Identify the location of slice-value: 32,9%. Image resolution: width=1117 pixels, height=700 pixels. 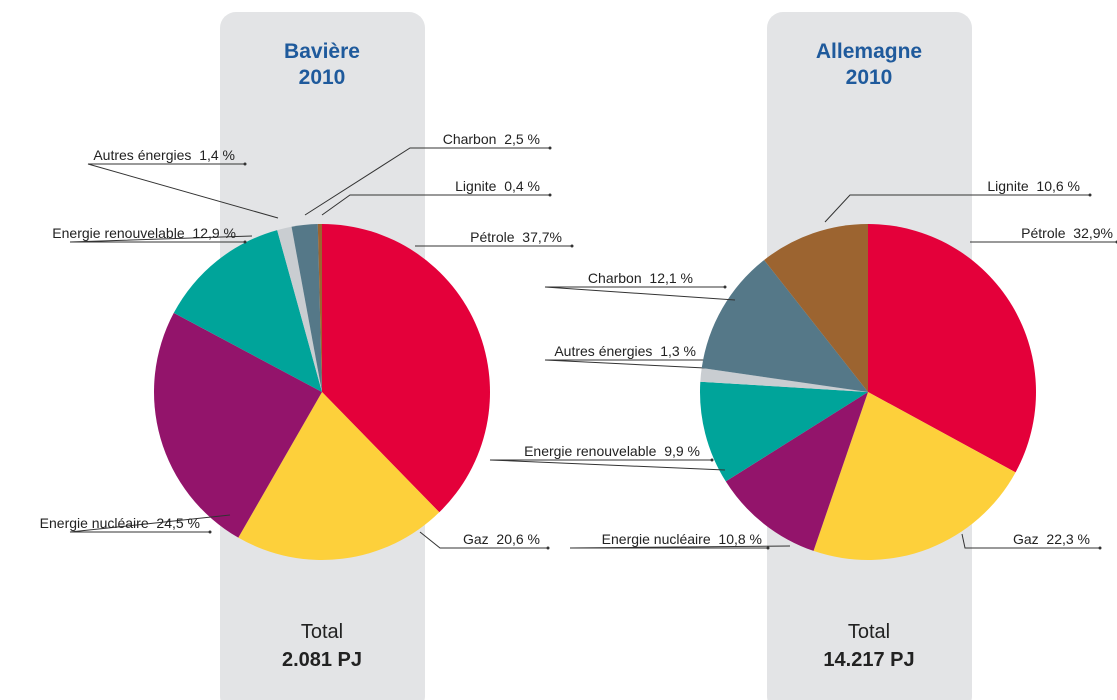
(1093, 233).